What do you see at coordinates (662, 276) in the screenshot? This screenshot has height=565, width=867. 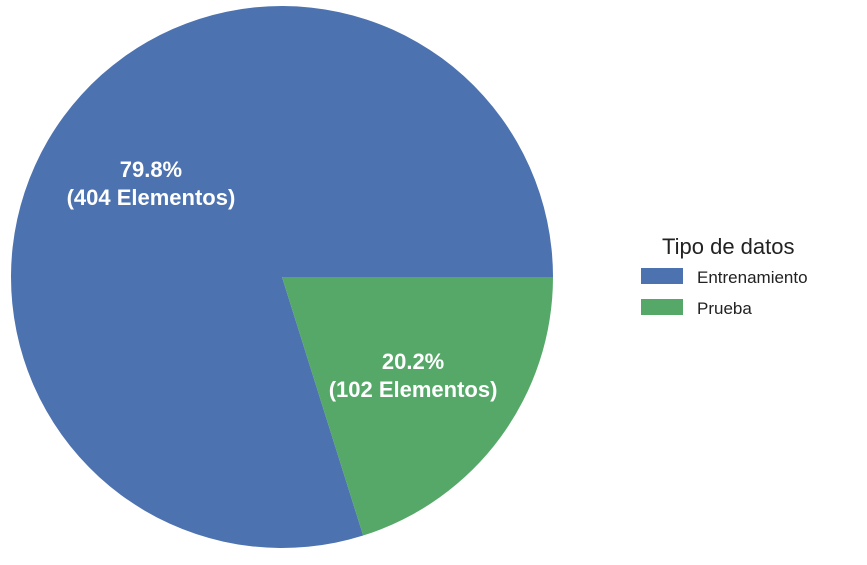 I see `legend-swatch-entrenamiento` at bounding box center [662, 276].